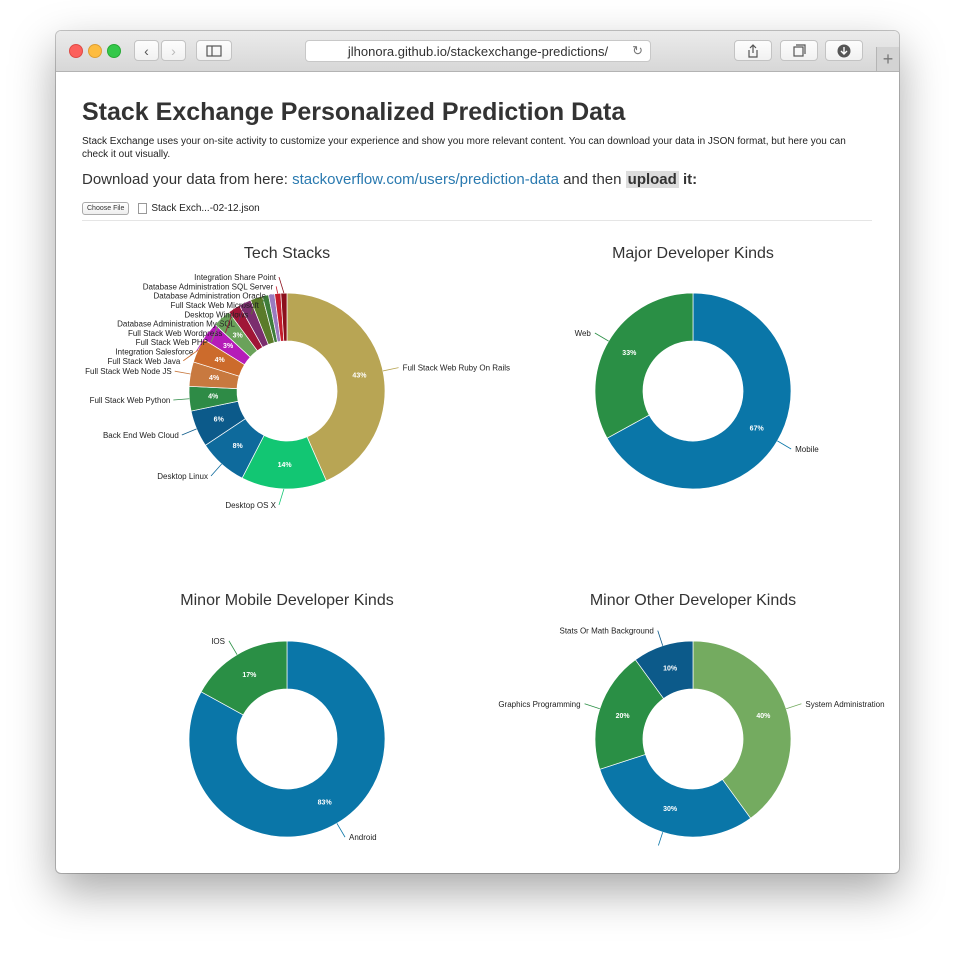 The image size is (955, 953). Describe the element at coordinates (539, 704) in the screenshot. I see `slice-label: Graphics Programming` at that location.